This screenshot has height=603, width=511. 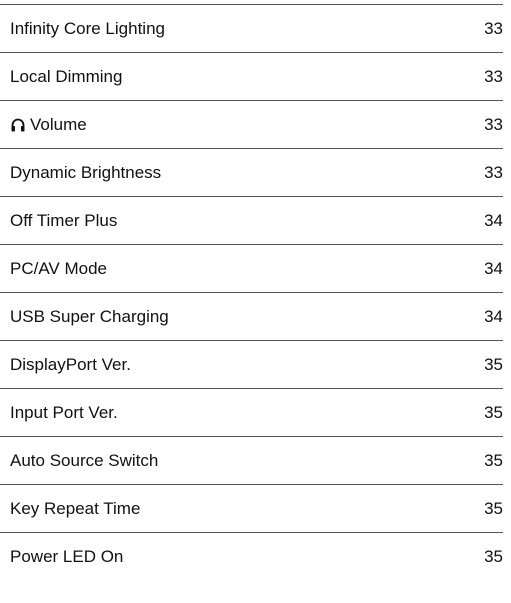 I want to click on toc-title: Off Timer Plus, so click(x=58, y=221).